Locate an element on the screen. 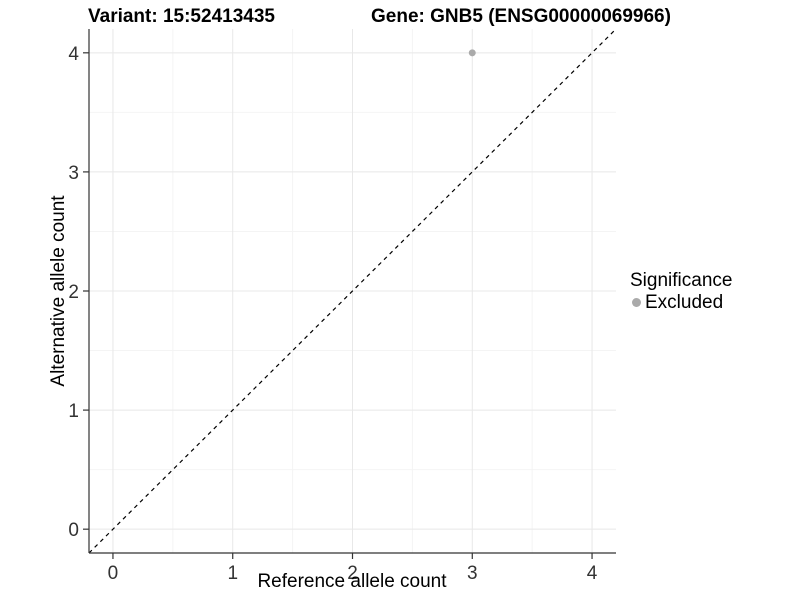  legend-title: Significance is located at coordinates (681, 280).